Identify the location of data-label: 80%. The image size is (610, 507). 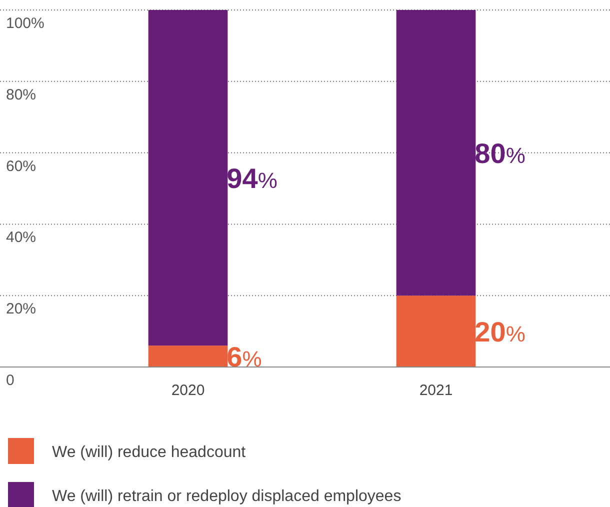
(500, 153).